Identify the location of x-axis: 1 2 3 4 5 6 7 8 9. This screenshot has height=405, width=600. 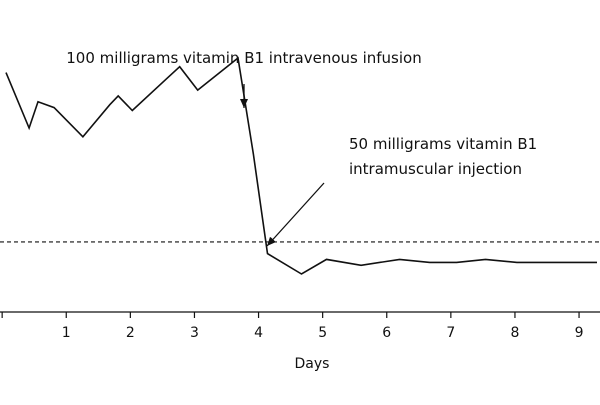
(300, 326).